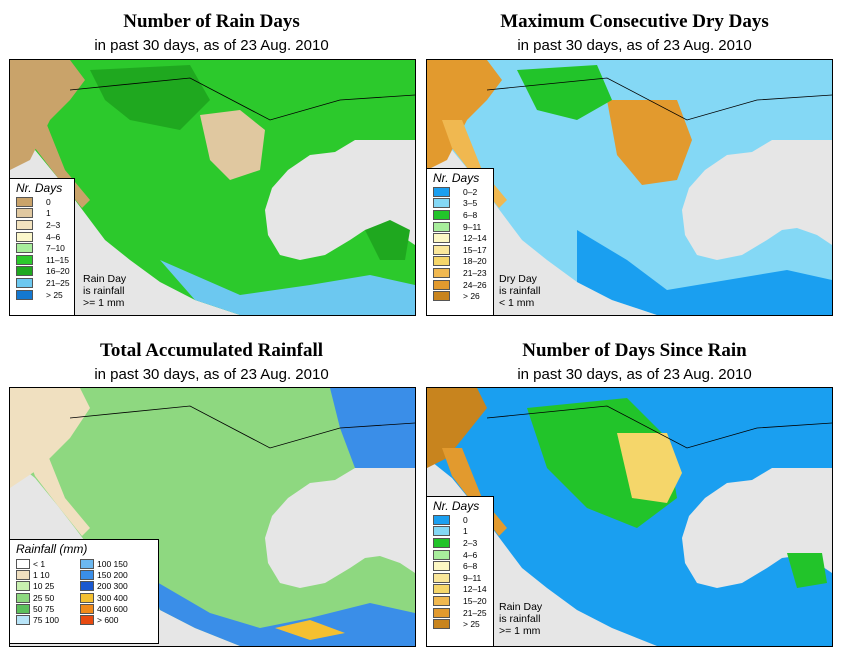  Describe the element at coordinates (55, 248) in the screenshot. I see `legend-label: 7–10` at that location.